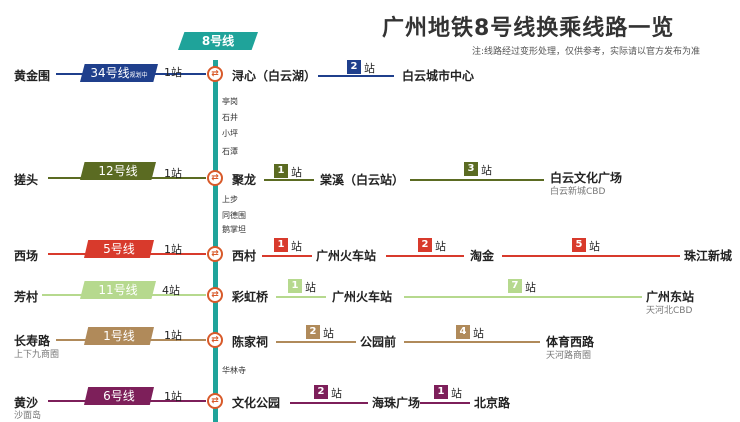 Image resolution: width=740 pixels, height=422 pixels. Describe the element at coordinates (492, 403) in the screenshot. I see `destination-station: 北京路` at that location.